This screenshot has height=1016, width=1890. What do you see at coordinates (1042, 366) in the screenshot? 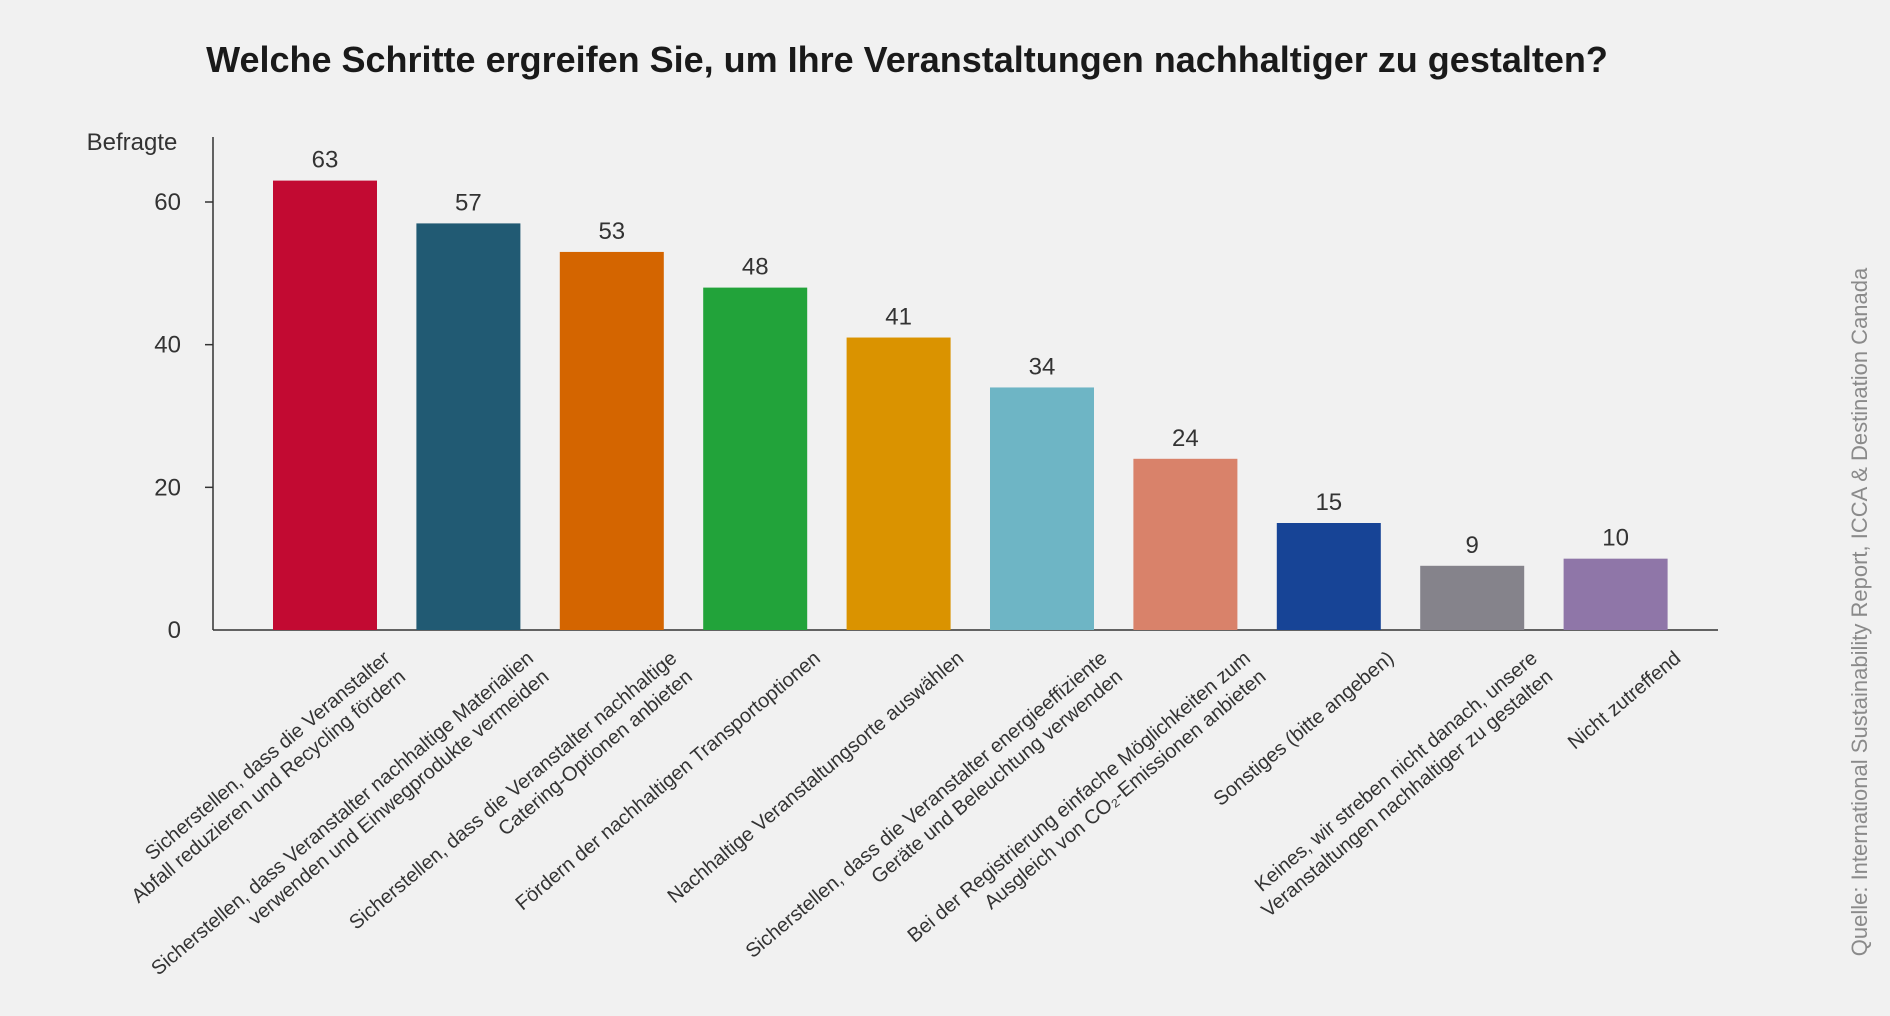
I see `data-label: 34` at bounding box center [1042, 366].